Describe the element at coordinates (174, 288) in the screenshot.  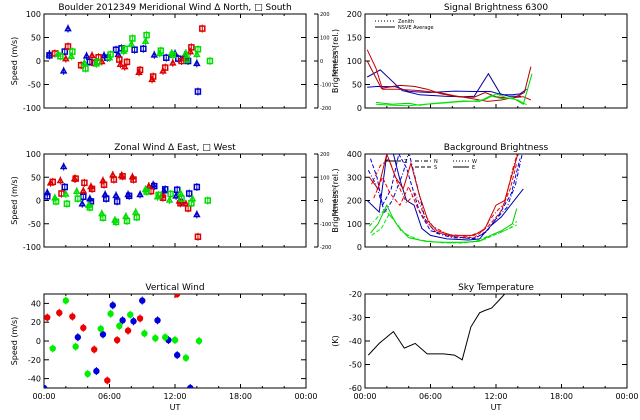
I see `vertical-title: Vertical Wind` at that location.